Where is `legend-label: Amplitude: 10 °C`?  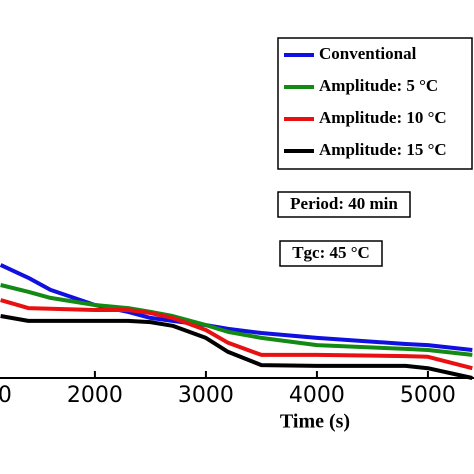 legend-label: Amplitude: 10 °C is located at coordinates (383, 117).